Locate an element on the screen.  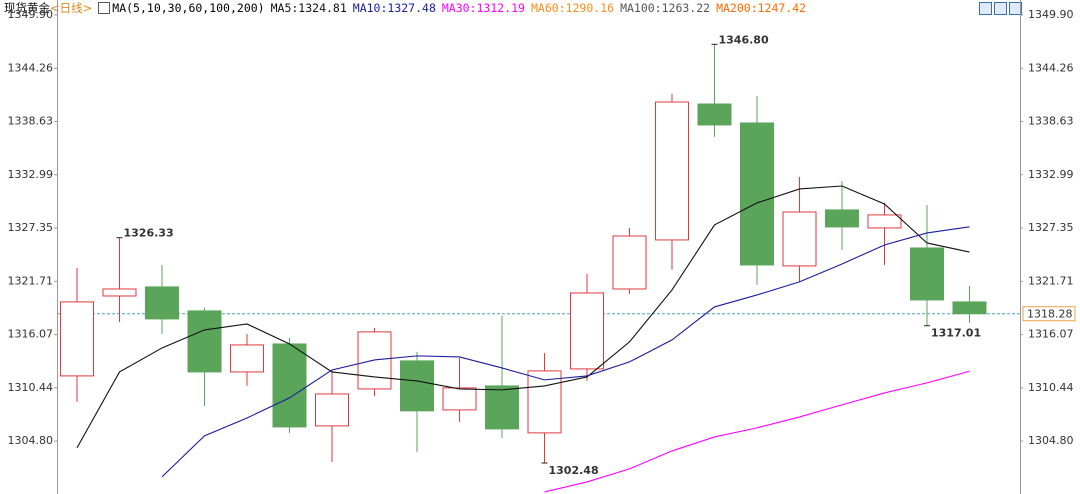
current-price-box is located at coordinates (1049, 314).